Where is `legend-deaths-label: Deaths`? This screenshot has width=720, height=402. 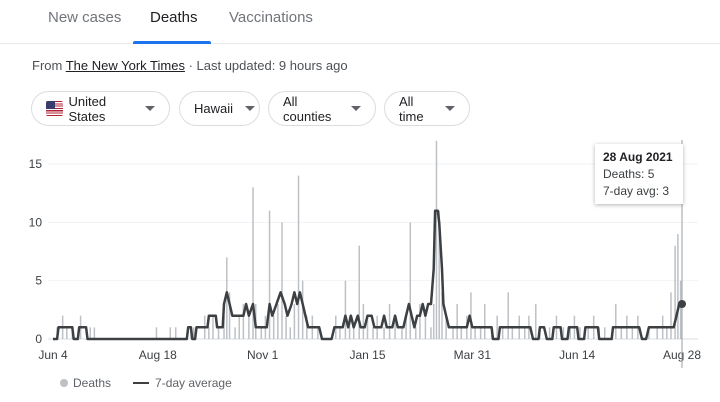
legend-deaths-label: Deaths is located at coordinates (92, 383).